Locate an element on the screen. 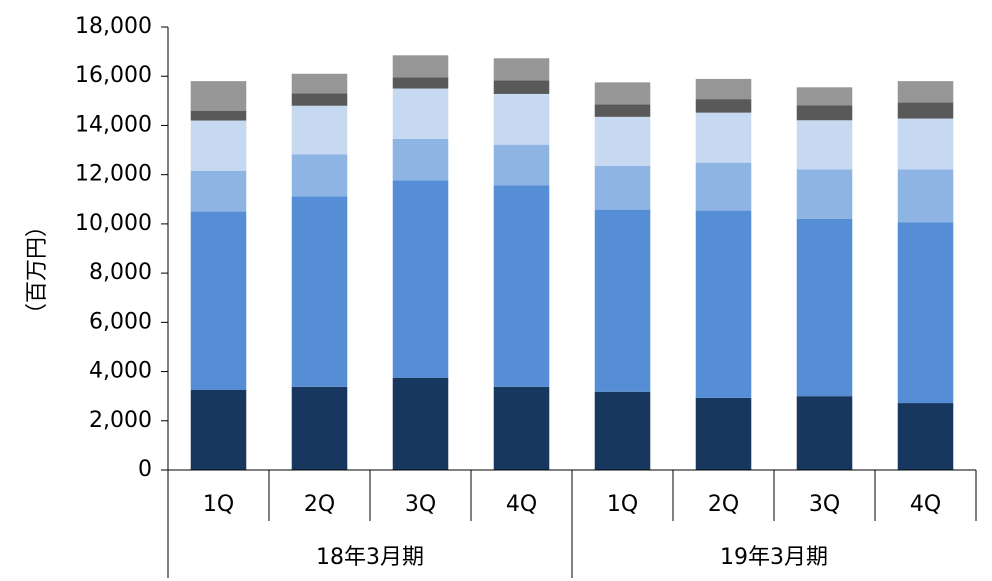 The width and height of the screenshot is (992, 581). y-tick-label: 18,000 is located at coordinates (113, 26).